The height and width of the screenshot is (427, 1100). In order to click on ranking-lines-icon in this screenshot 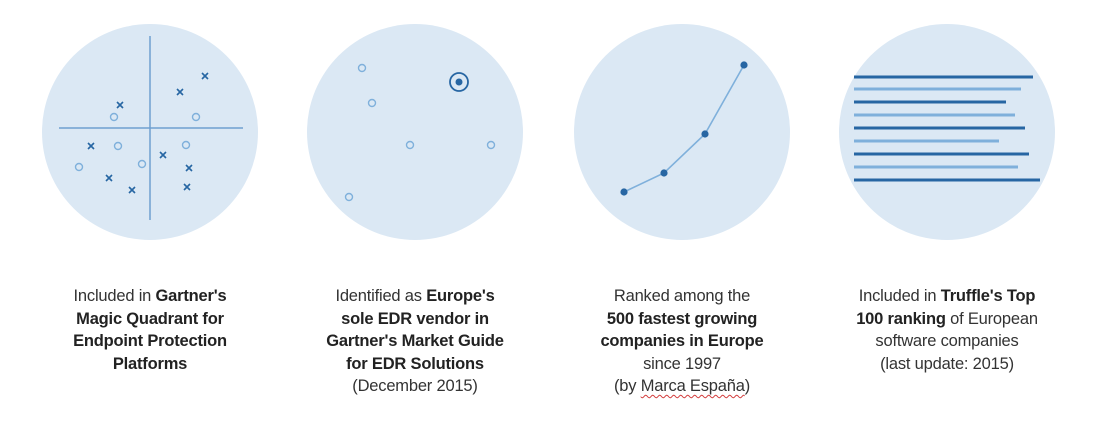, I will do `click(947, 132)`.